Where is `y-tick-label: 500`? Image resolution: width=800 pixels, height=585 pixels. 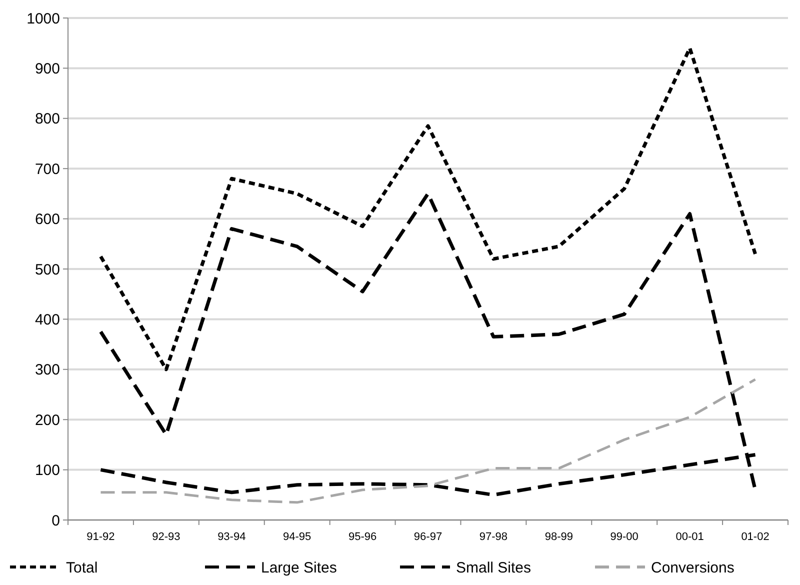
y-tick-label: 500 is located at coordinates (47, 269).